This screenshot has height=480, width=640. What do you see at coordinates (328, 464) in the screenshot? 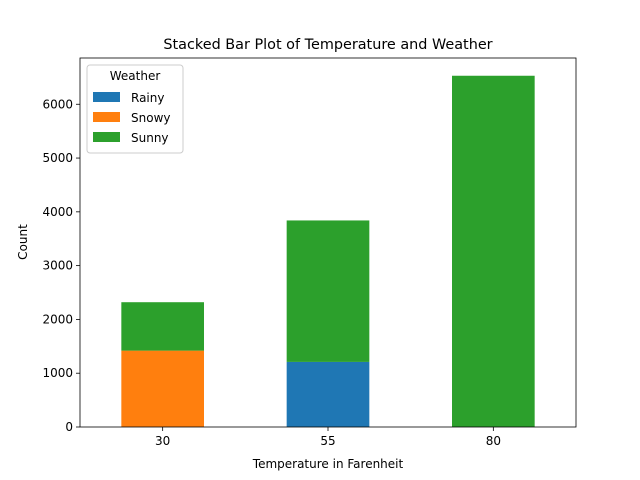
I see `x-axis-label: Temperature in Farenheit` at bounding box center [328, 464].